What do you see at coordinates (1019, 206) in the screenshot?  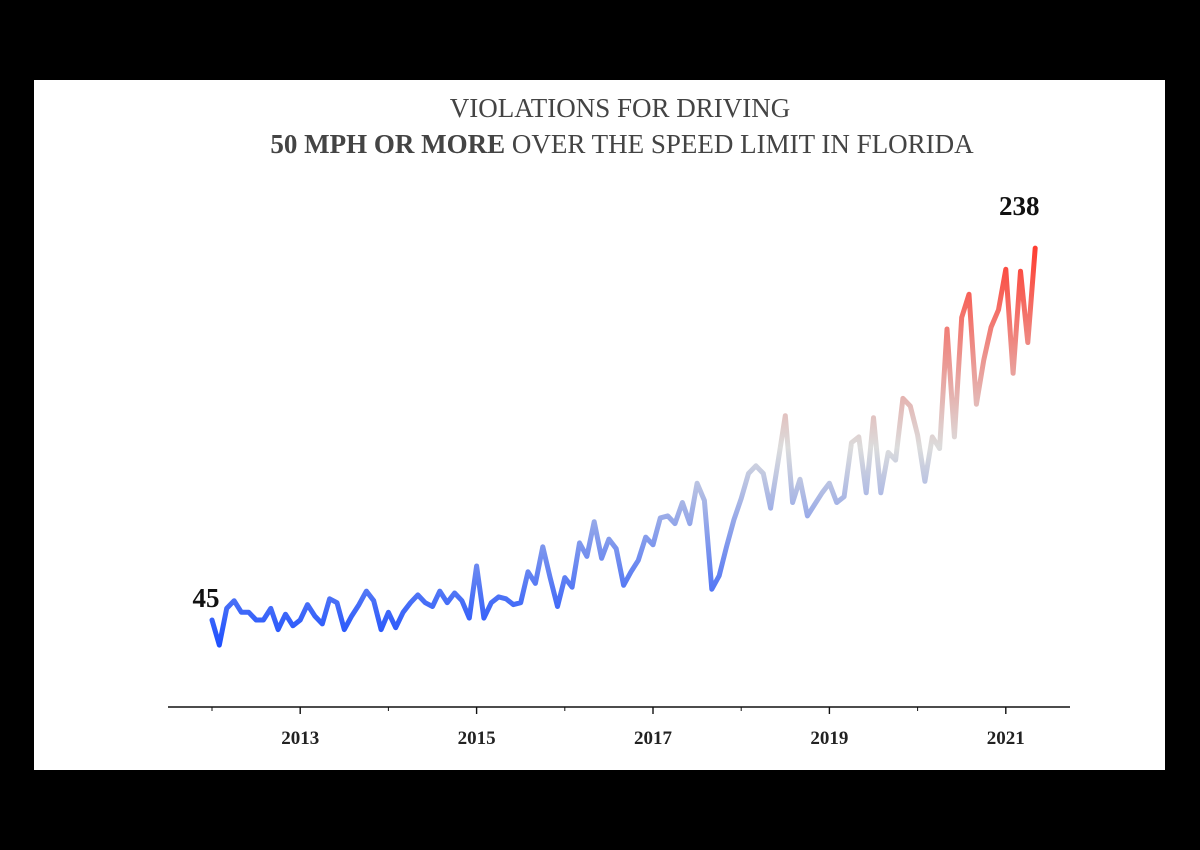 I see `last-value-label: 238` at bounding box center [1019, 206].